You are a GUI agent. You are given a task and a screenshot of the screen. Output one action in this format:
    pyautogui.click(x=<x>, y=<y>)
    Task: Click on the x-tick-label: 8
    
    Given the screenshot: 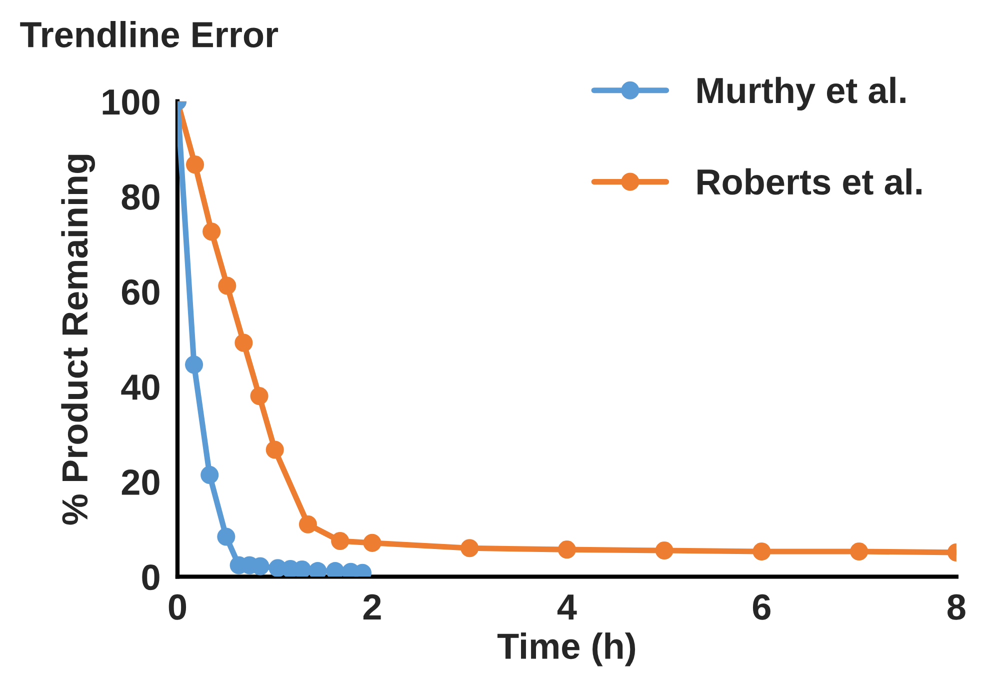 What is the action you would take?
    pyautogui.click(x=957, y=607)
    